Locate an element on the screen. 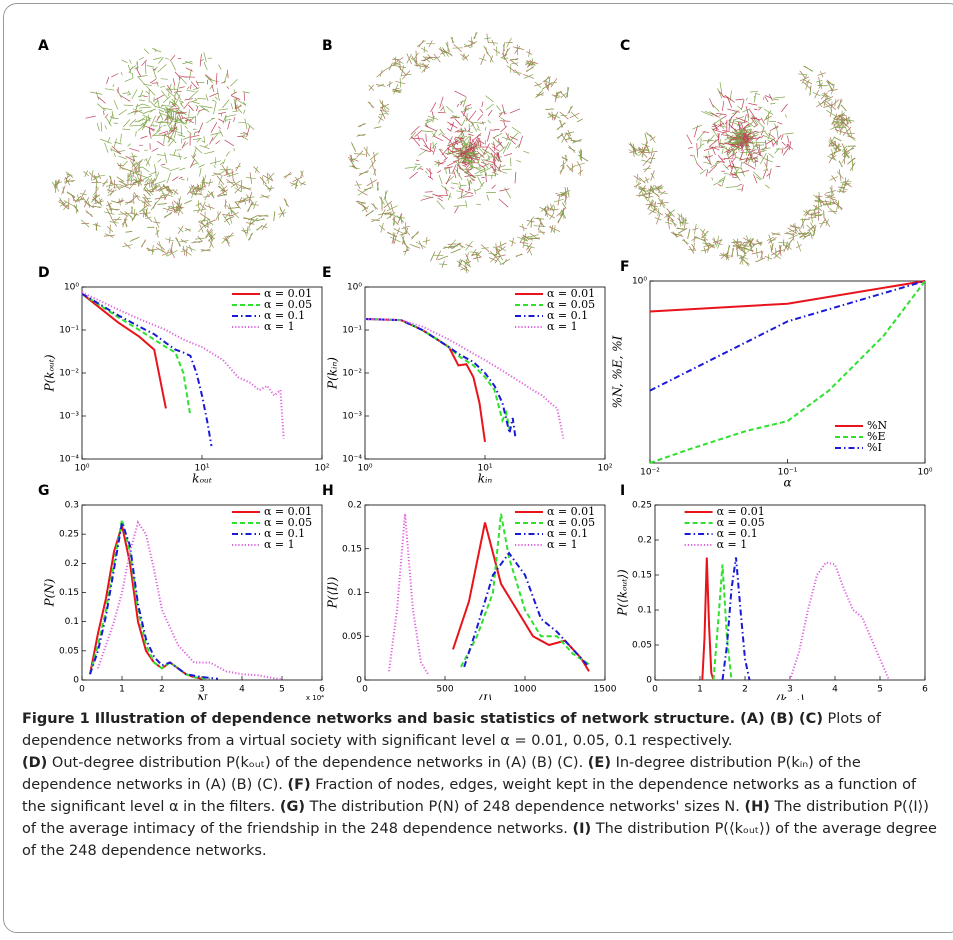  y-tick-label: 0.25 is located at coordinates (69, 535).